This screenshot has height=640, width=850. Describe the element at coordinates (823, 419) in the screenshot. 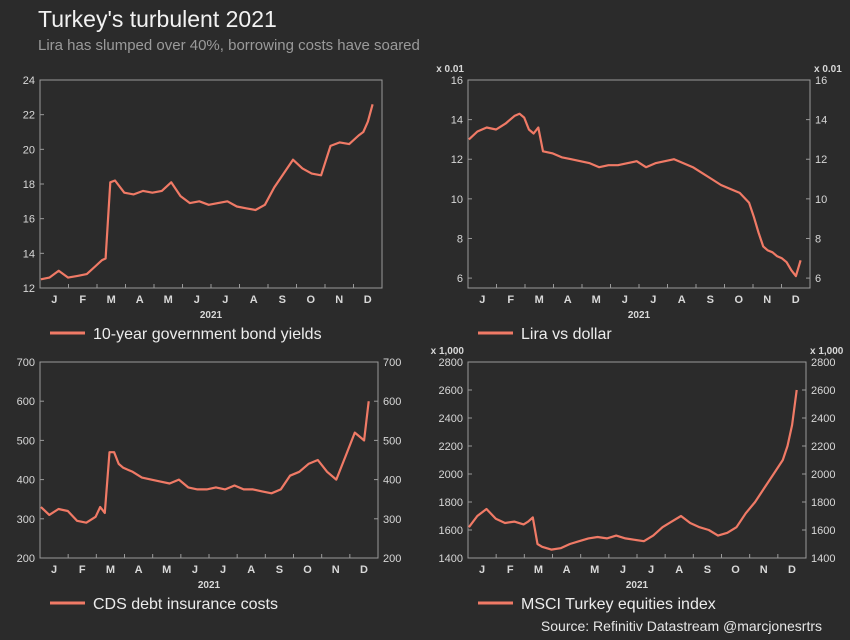

I see `chart-msci-ytick-label-right: 2400` at that location.